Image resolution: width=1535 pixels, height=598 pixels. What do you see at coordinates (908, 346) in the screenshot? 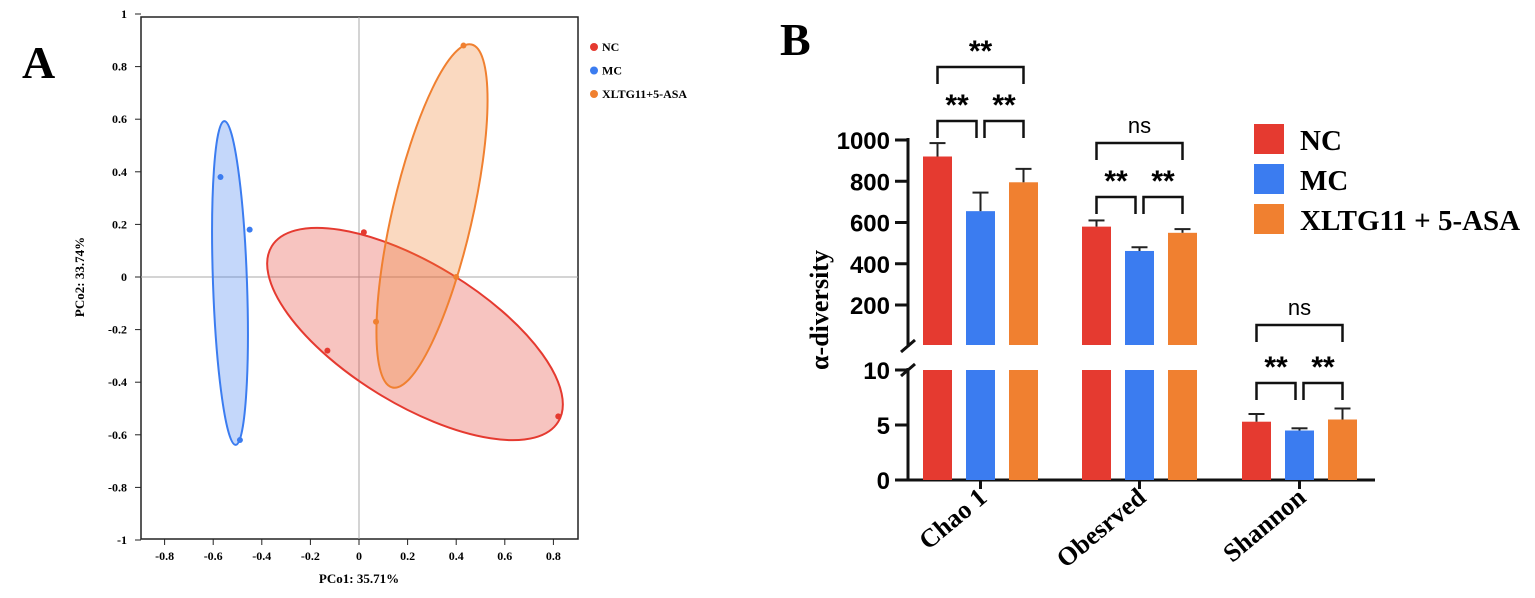
I see `axis-break-mark` at bounding box center [908, 346].